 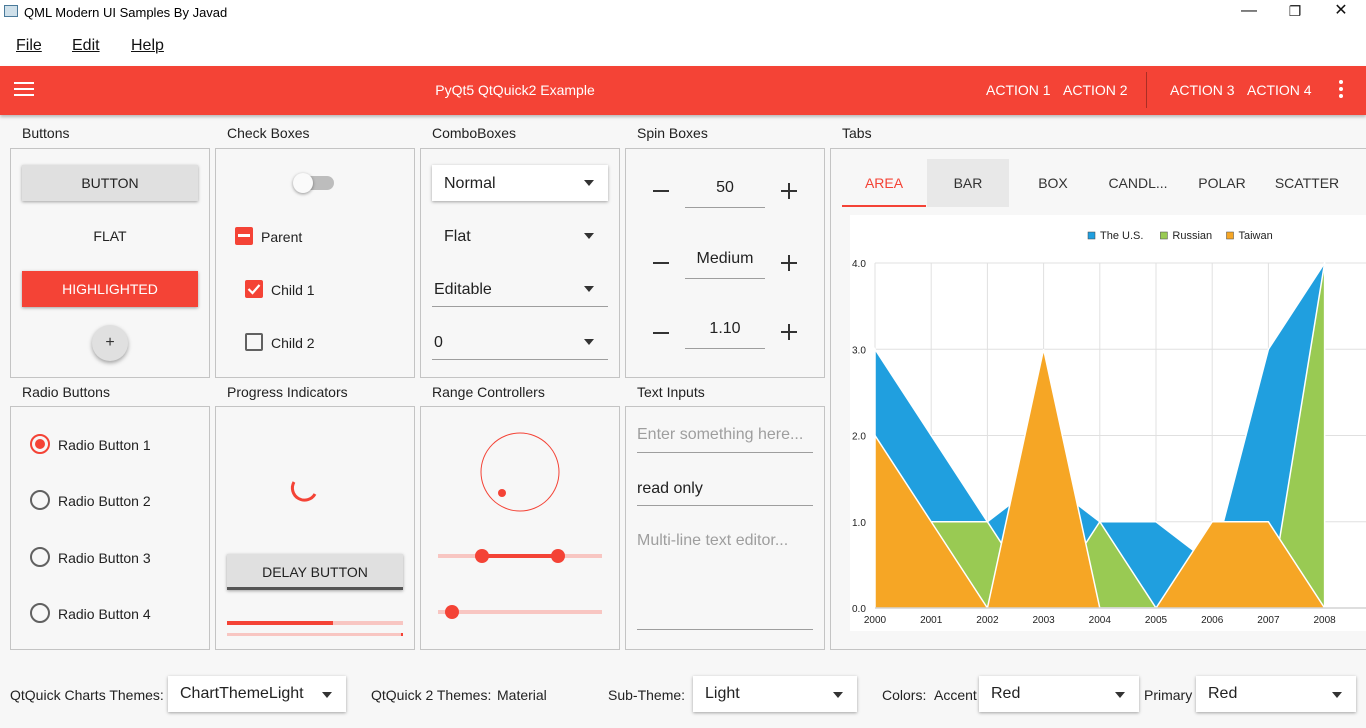 What do you see at coordinates (1053, 183) in the screenshot?
I see `tab-box: BOX` at bounding box center [1053, 183].